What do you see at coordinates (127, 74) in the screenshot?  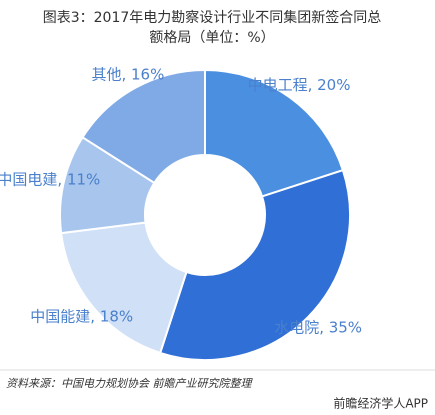 I see `data-label: 其他, 16%` at bounding box center [127, 74].